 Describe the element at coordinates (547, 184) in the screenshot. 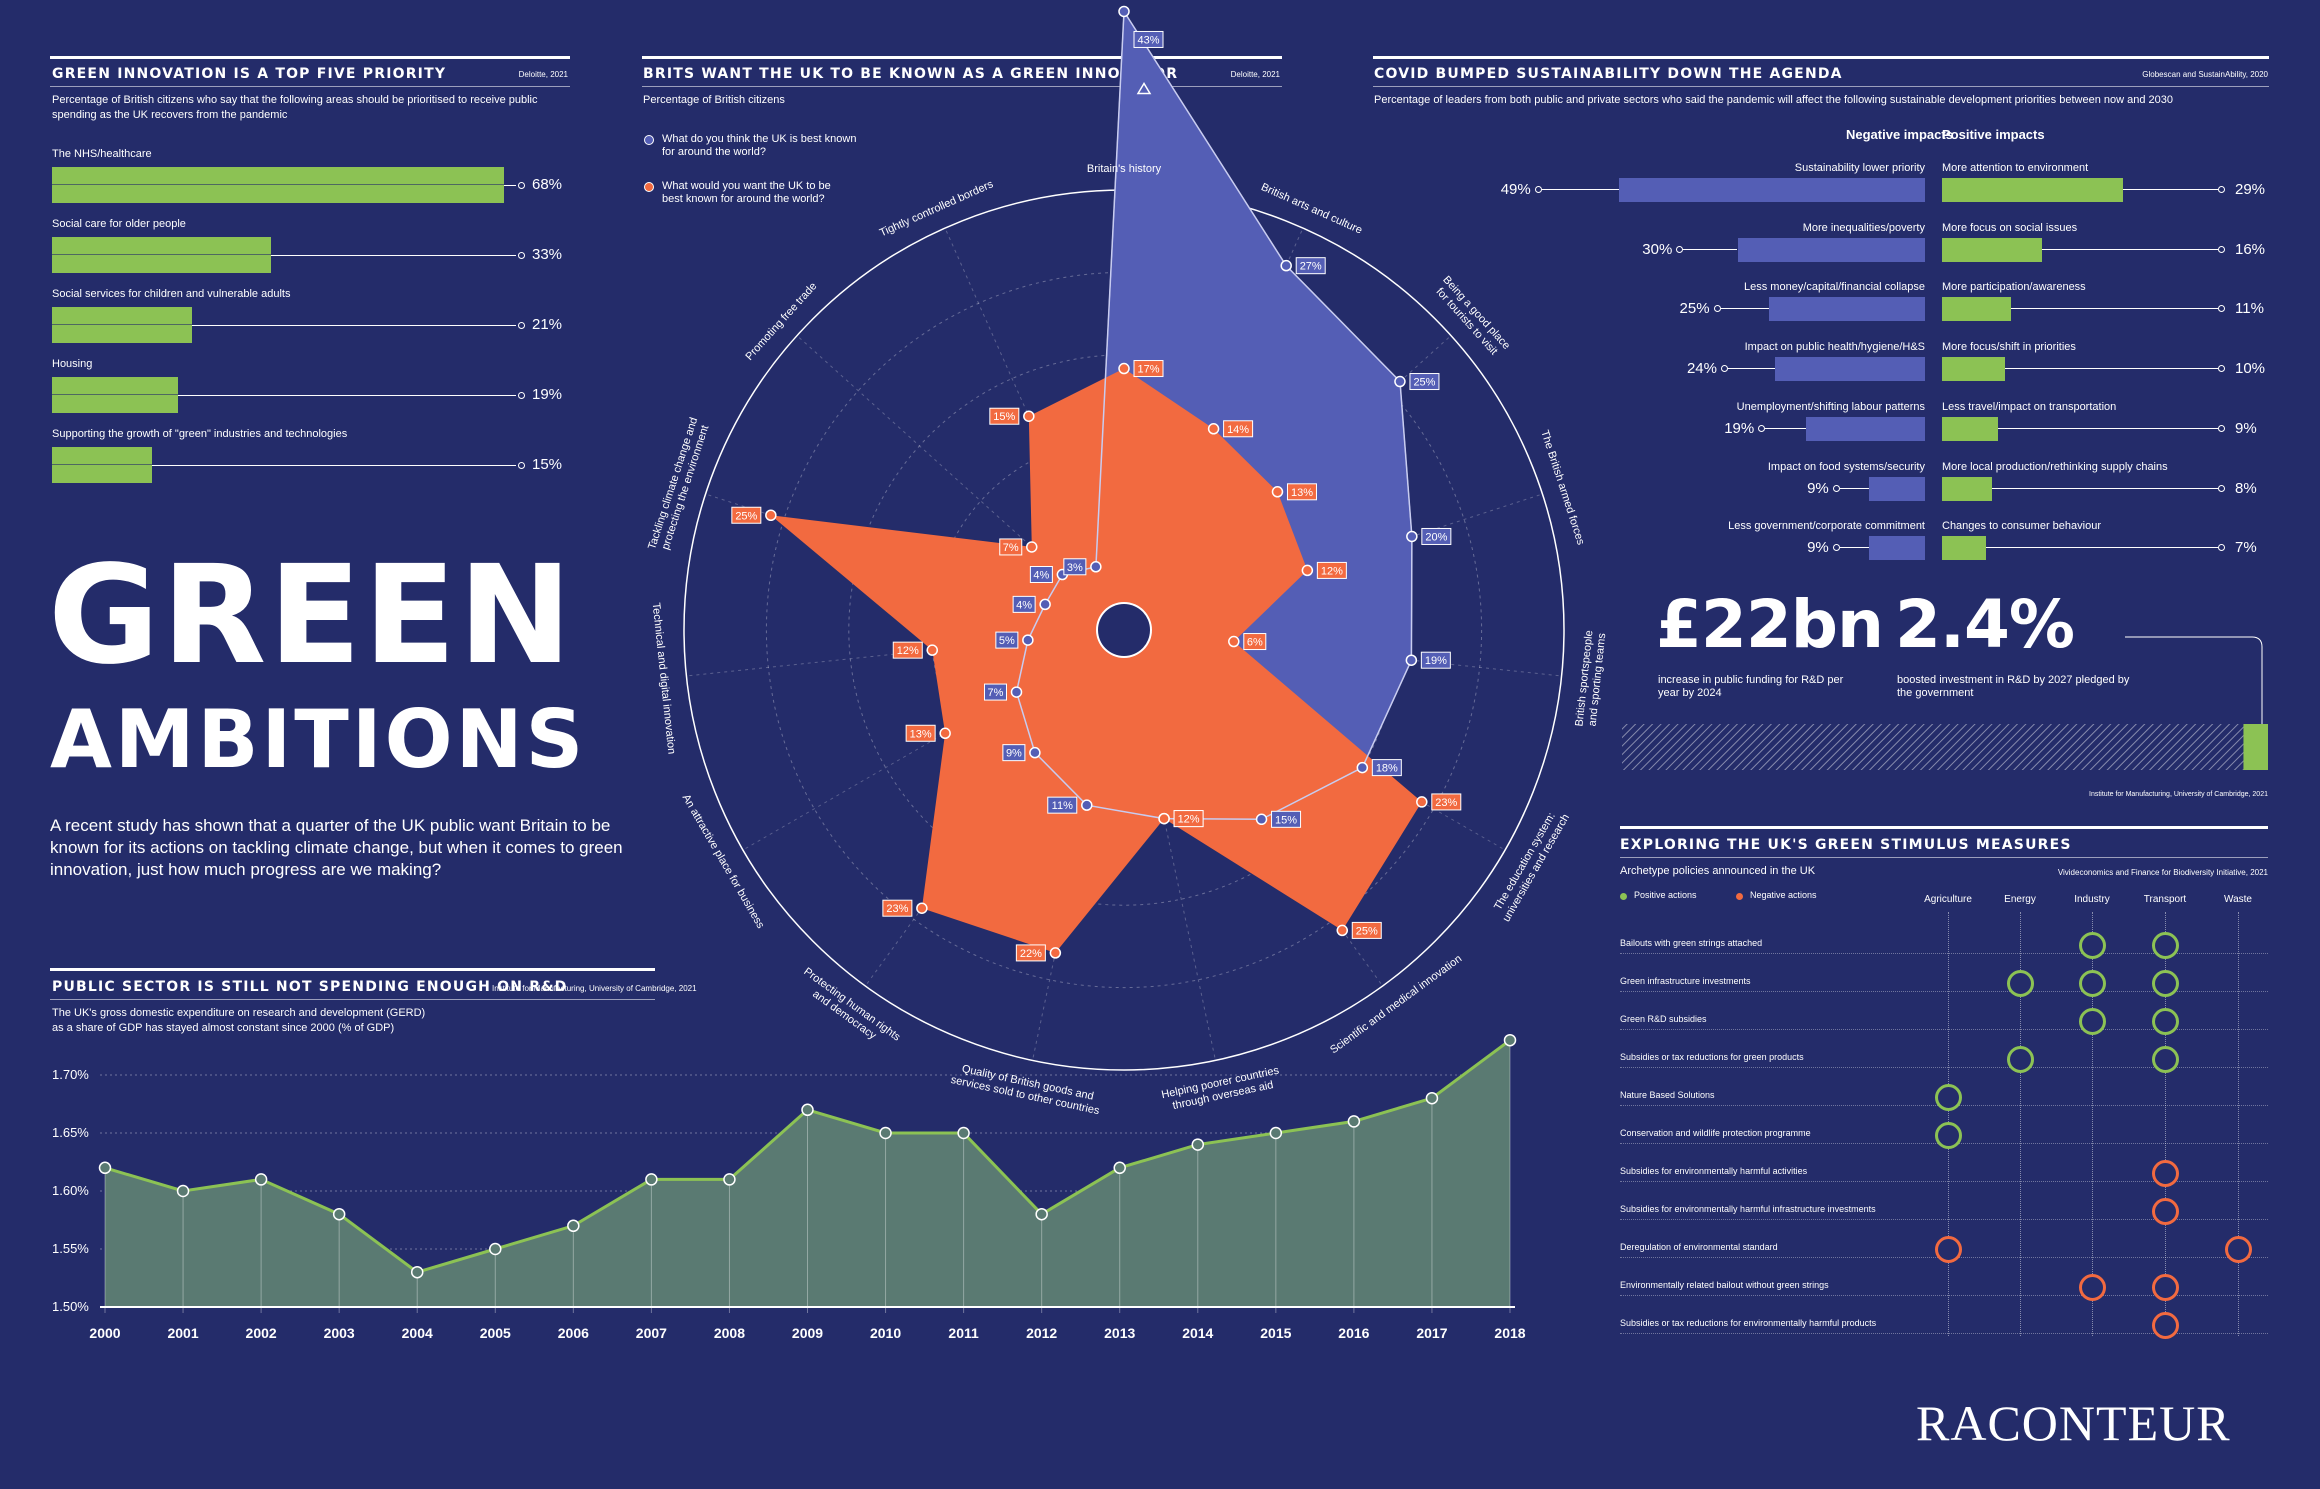

I see `priority-bar-value: 68%` at that location.